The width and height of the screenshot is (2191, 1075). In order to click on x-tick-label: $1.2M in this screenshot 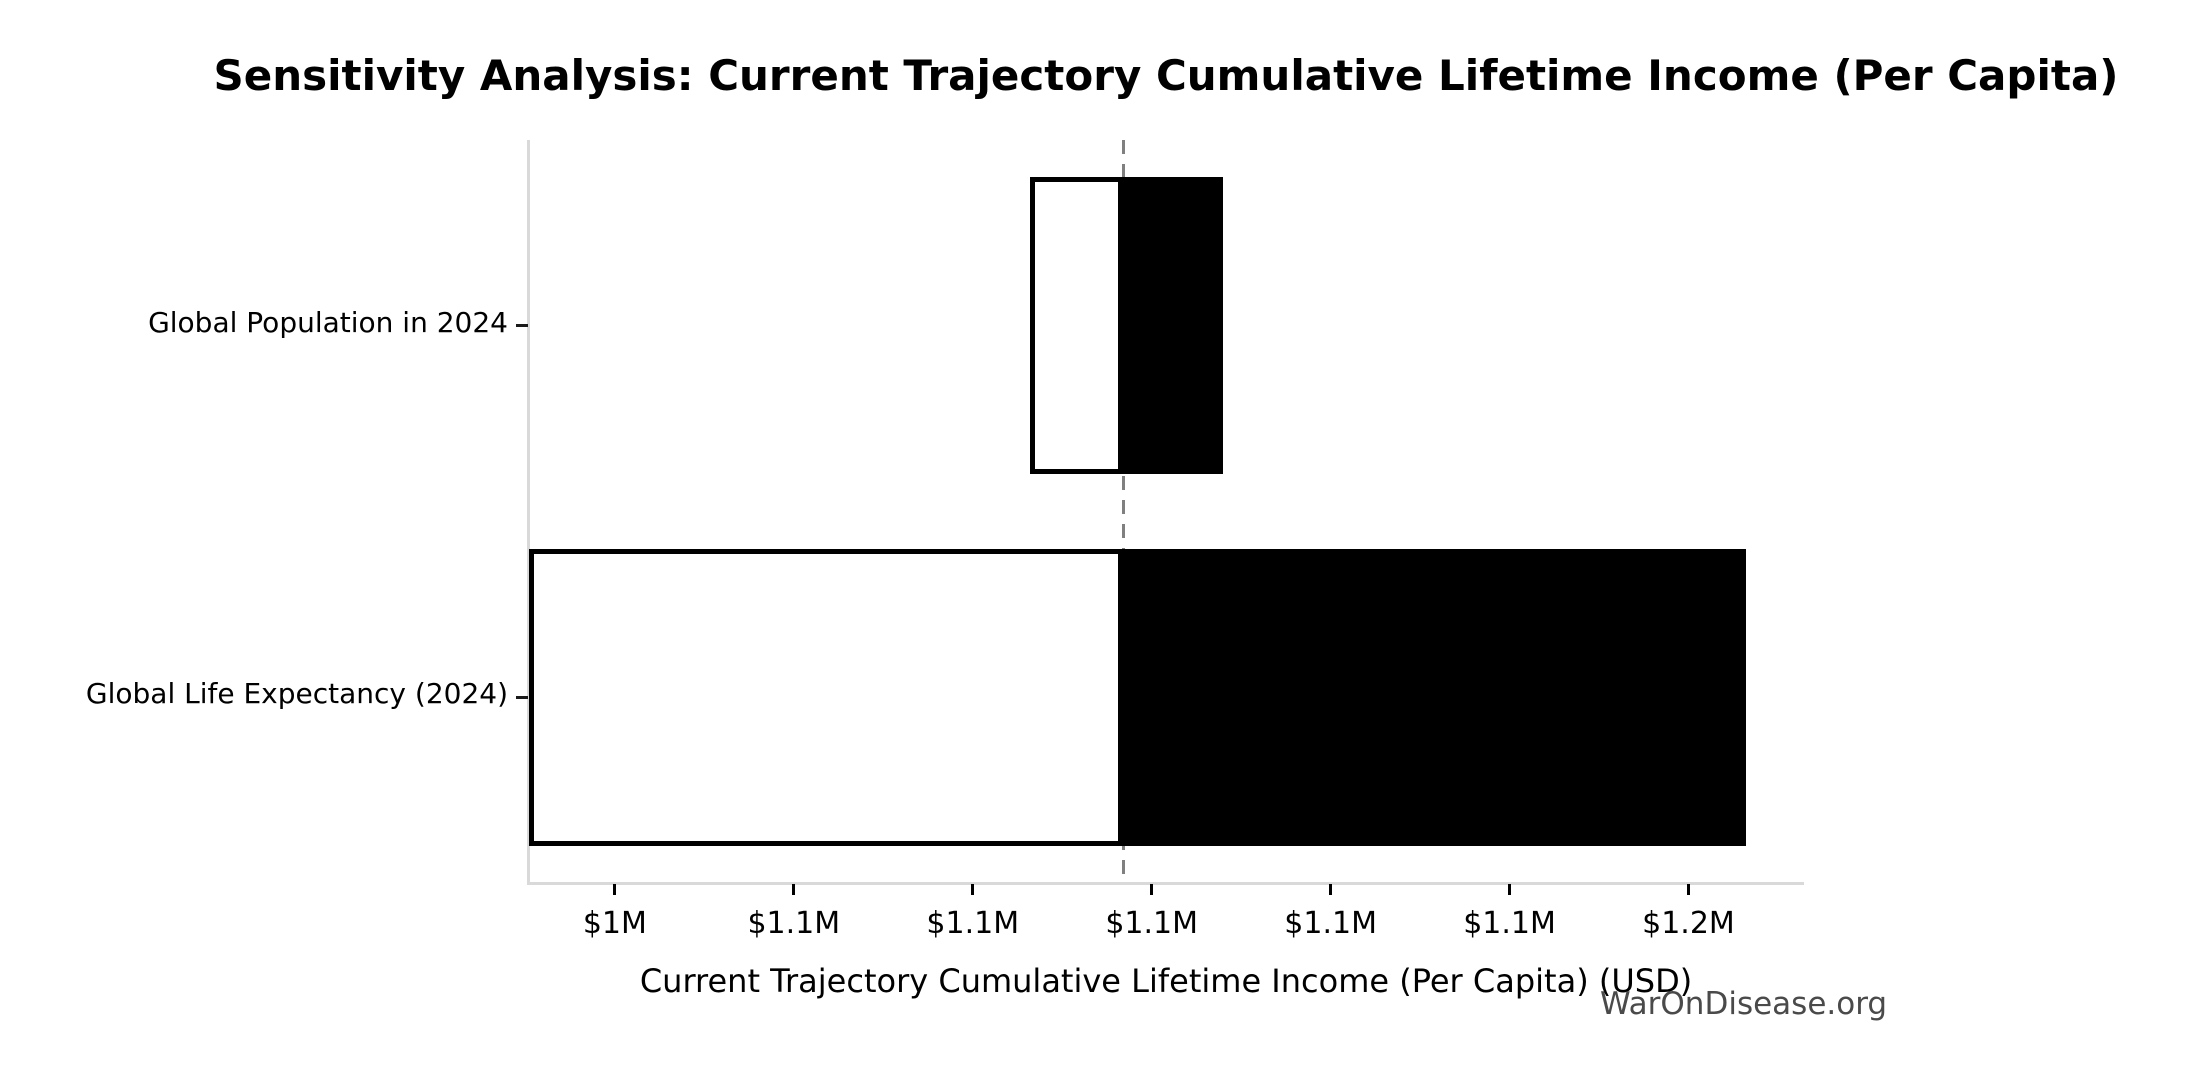, I will do `click(1688, 923)`.